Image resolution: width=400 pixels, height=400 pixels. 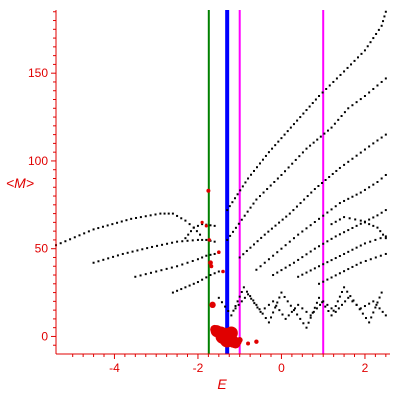 What do you see at coordinates (38, 73) in the screenshot?
I see `y-tick-label: 150` at bounding box center [38, 73].